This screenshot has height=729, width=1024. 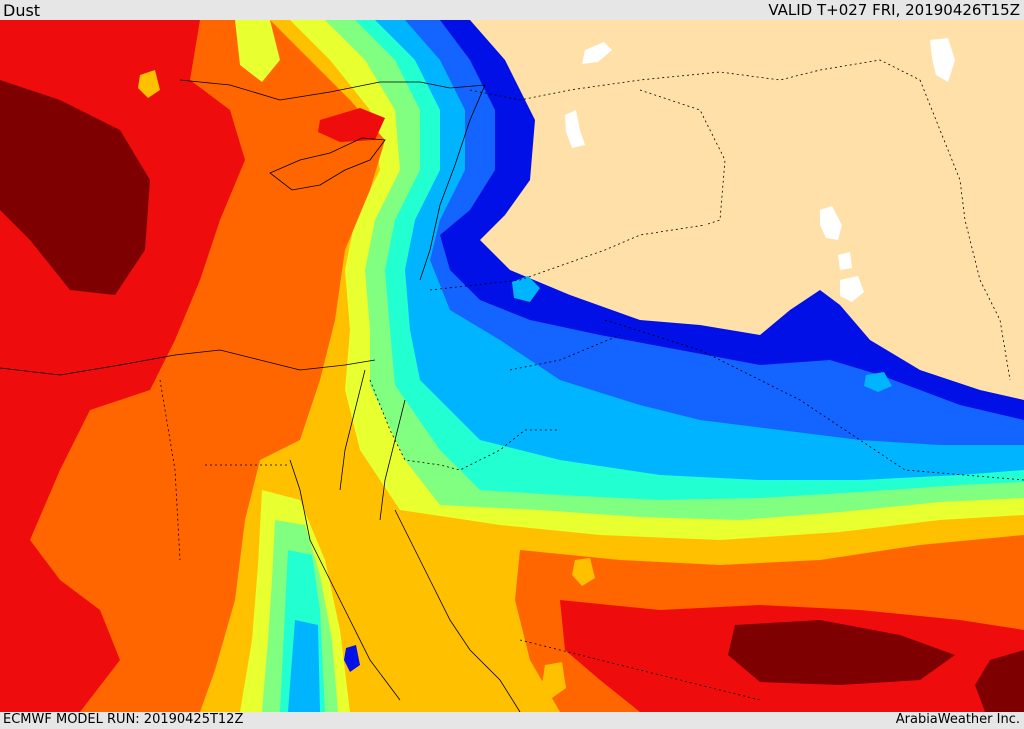 I want to click on band-darkred-west, so click(x=75, y=187).